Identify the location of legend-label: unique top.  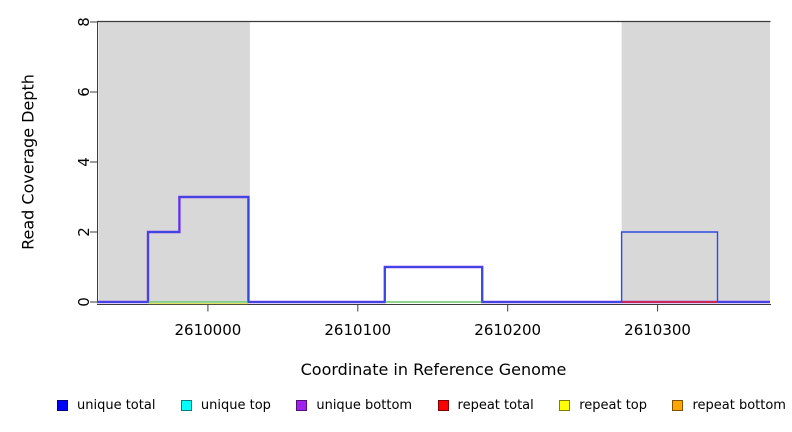
(235, 405).